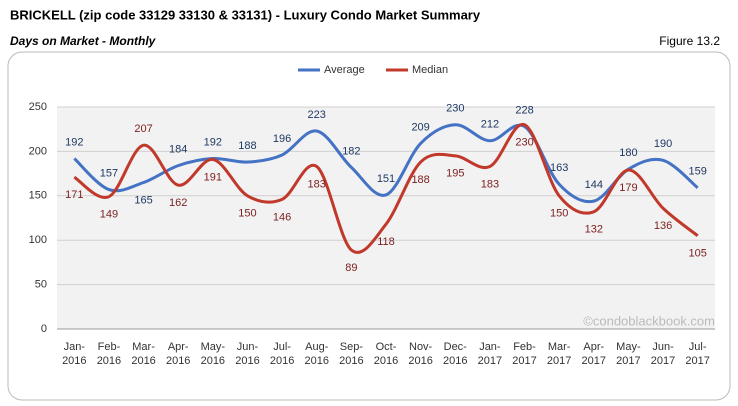  What do you see at coordinates (455, 174) in the screenshot?
I see `data-label: 195` at bounding box center [455, 174].